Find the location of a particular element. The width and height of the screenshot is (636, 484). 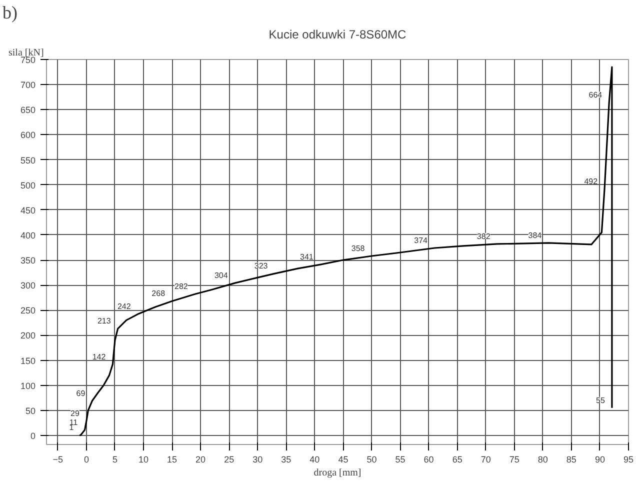

y-tick-label: 350 is located at coordinates (28, 261).